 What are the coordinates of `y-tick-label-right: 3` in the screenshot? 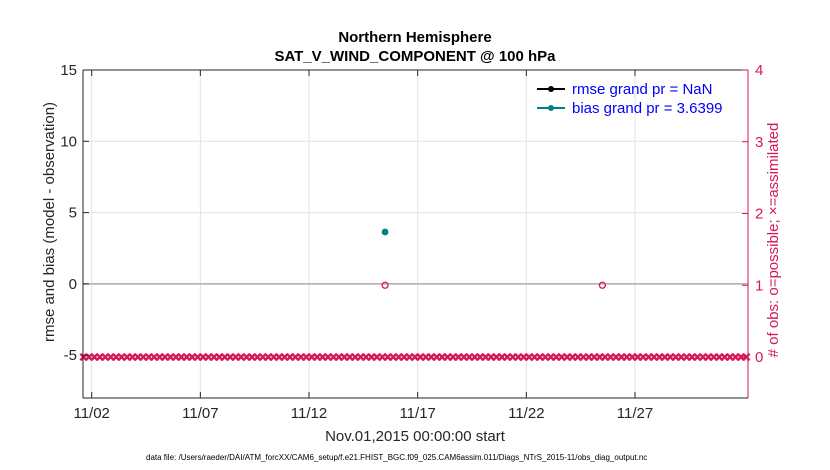 It's located at (759, 142).